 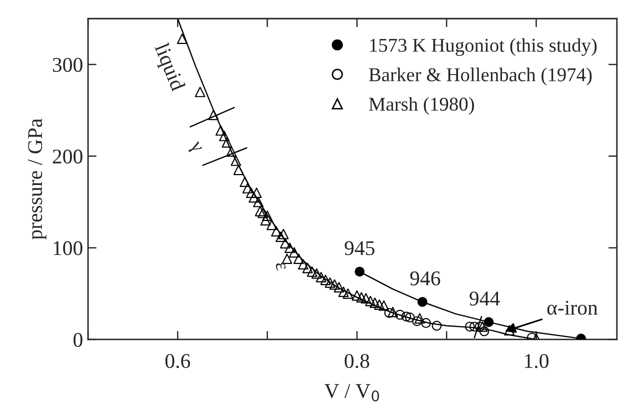 What do you see at coordinates (78, 339) in the screenshot?
I see `y-tick-label: 0` at bounding box center [78, 339].